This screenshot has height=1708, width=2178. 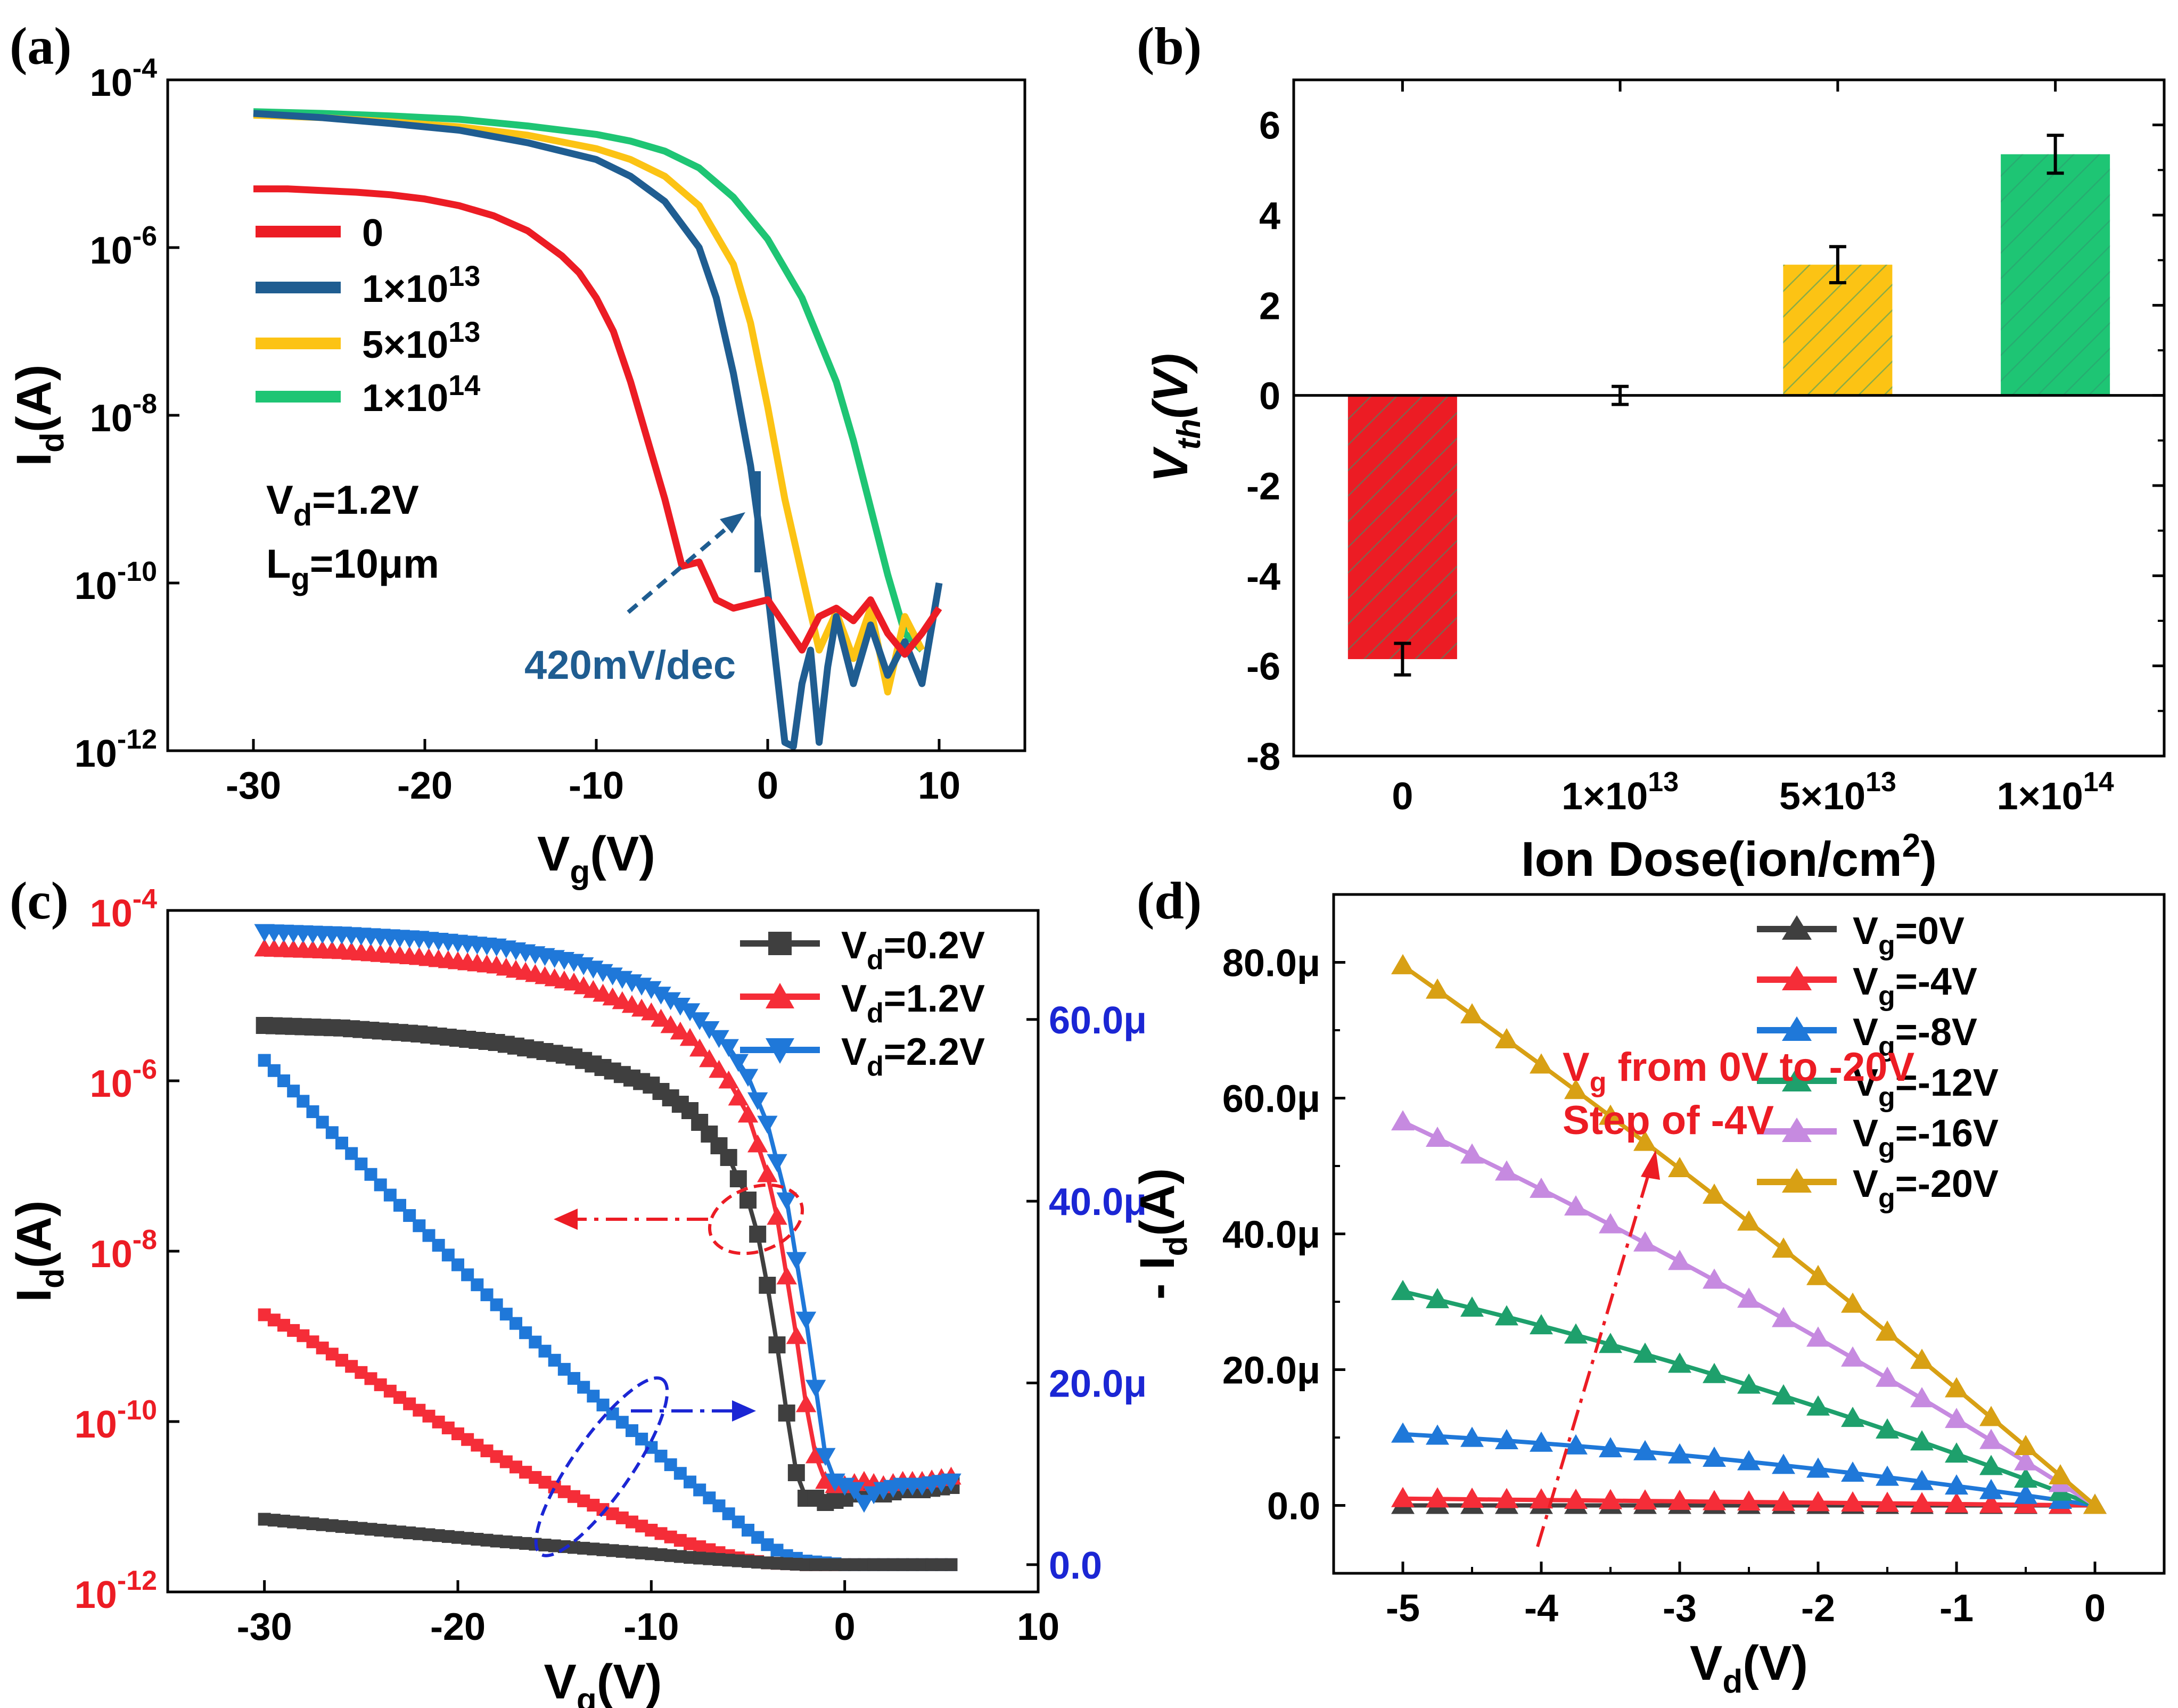 I want to click on xtick-label-c: -30, so click(x=264, y=1627).